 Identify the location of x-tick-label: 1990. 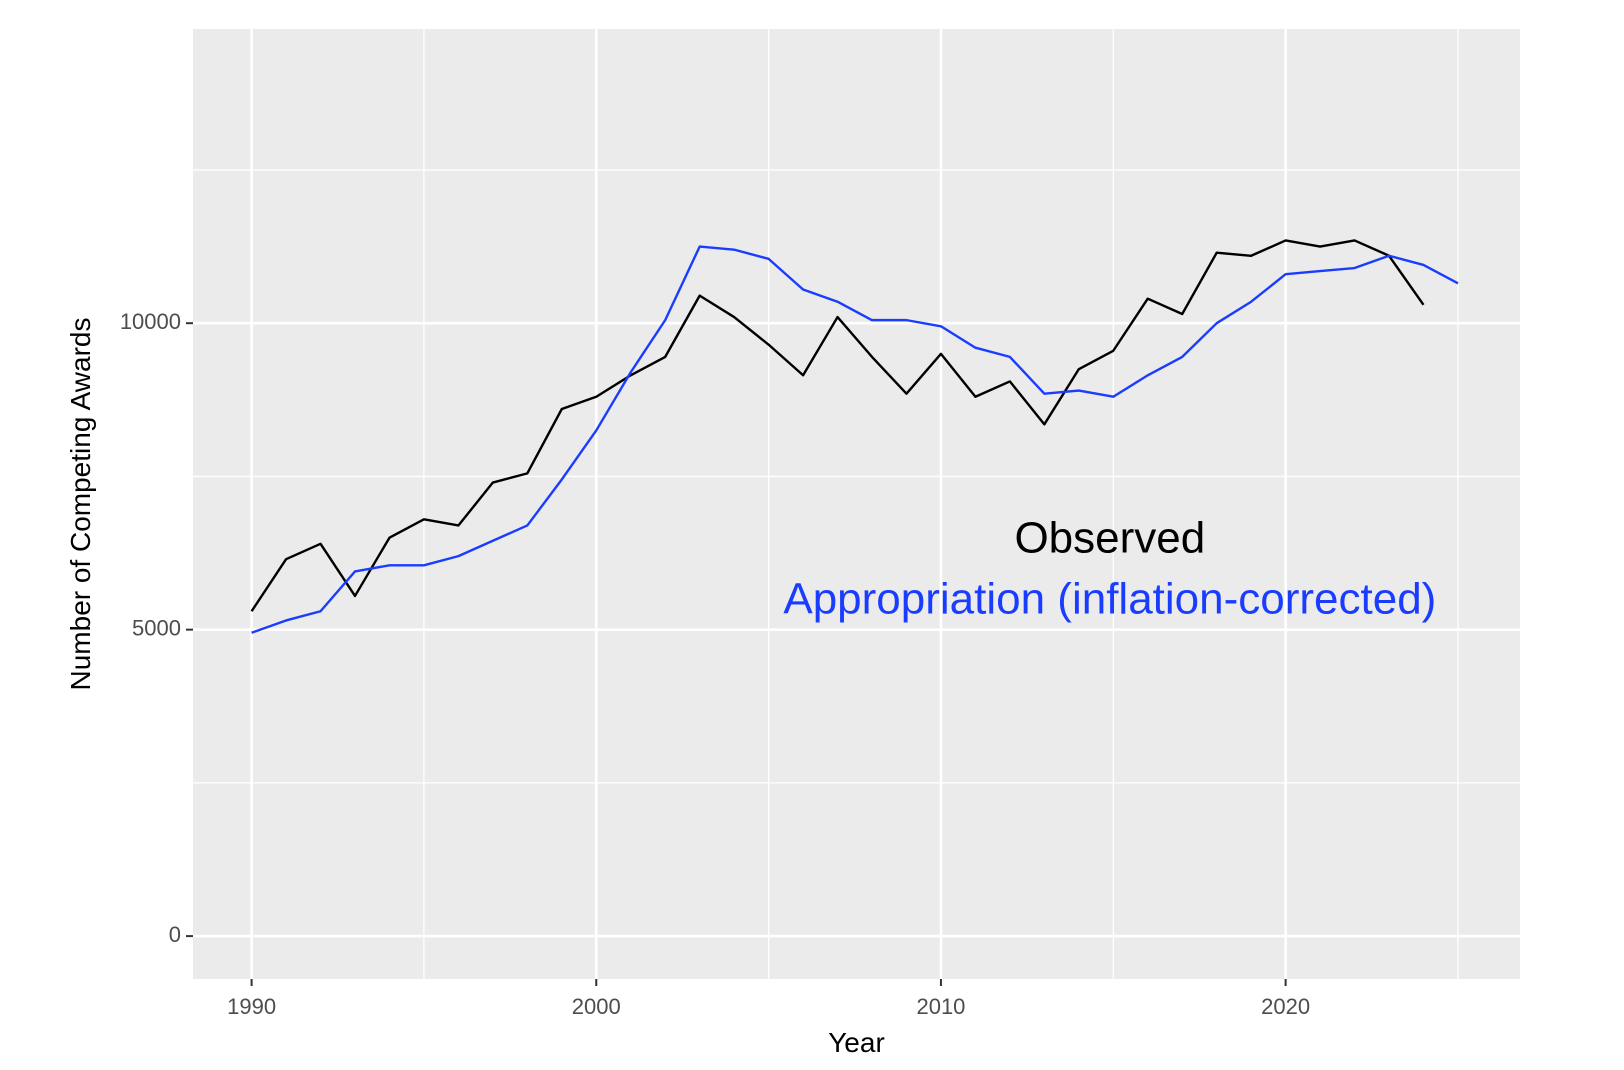
(251, 1006).